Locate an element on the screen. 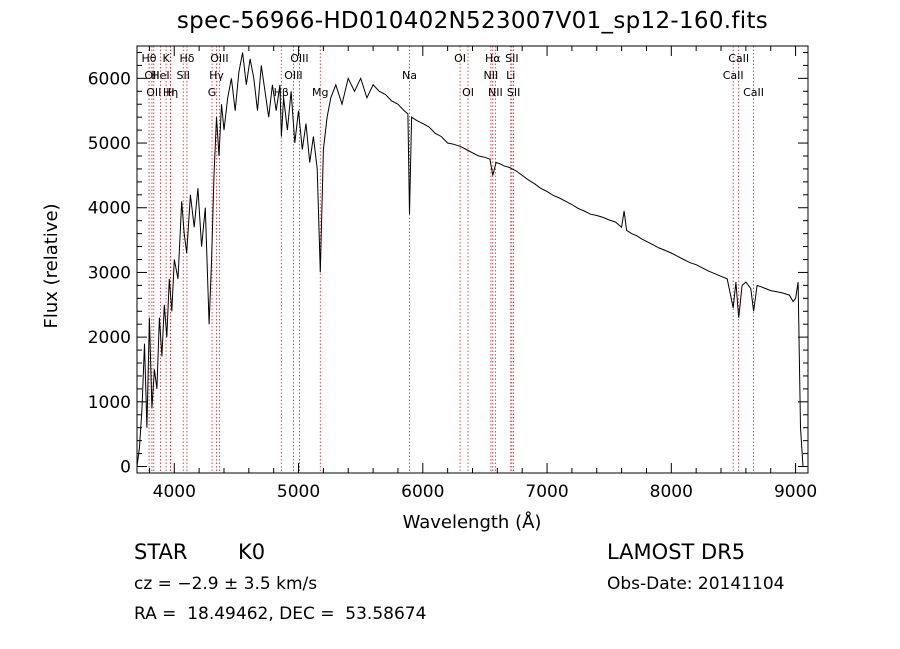  line-label-17: OI is located at coordinates (460, 58).